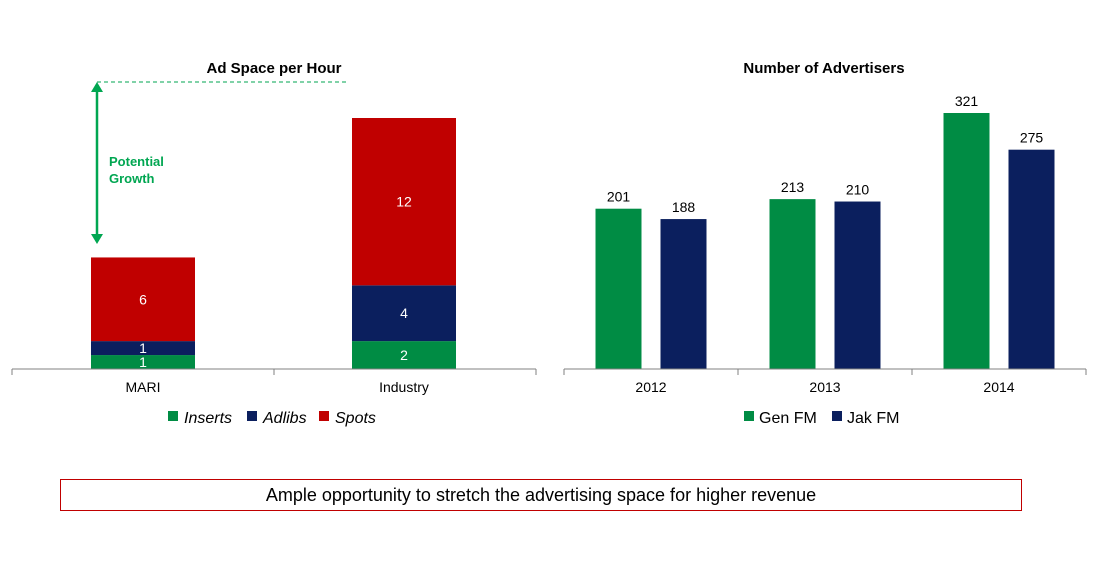  Describe the element at coordinates (136, 161) in the screenshot. I see `potential-growth-label-line1: Potential` at that location.